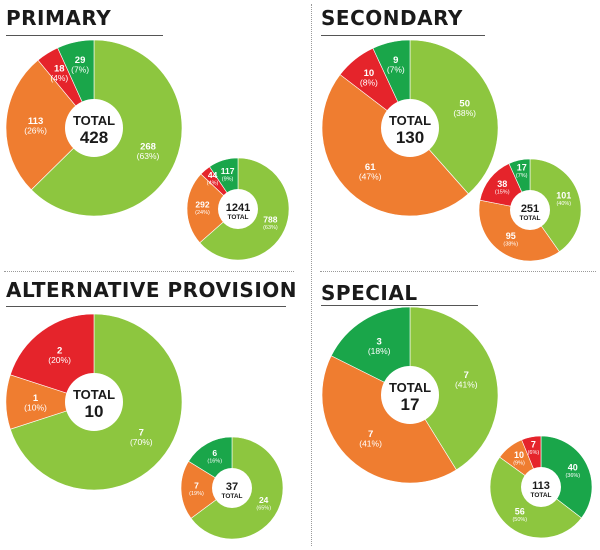 Image resolution: width=600 pixels, height=550 pixels. What do you see at coordinates (35, 408) in the screenshot?
I see `slice-percent-label: (10%)` at bounding box center [35, 408].